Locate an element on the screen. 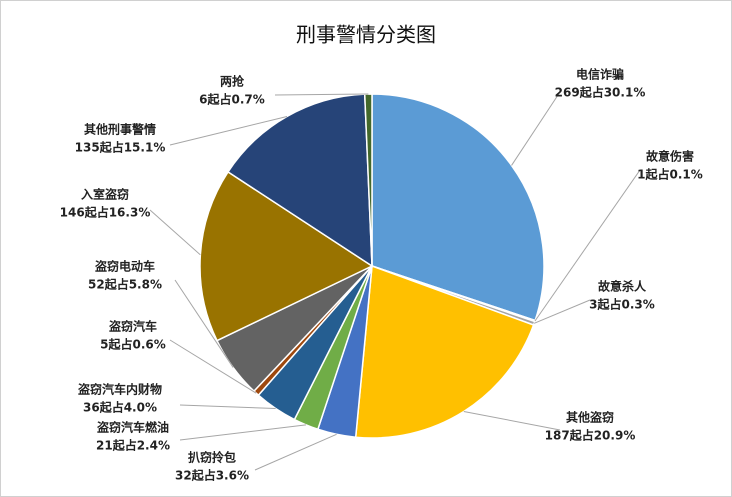  data-label-value: 146起占16.3% is located at coordinates (105, 212).